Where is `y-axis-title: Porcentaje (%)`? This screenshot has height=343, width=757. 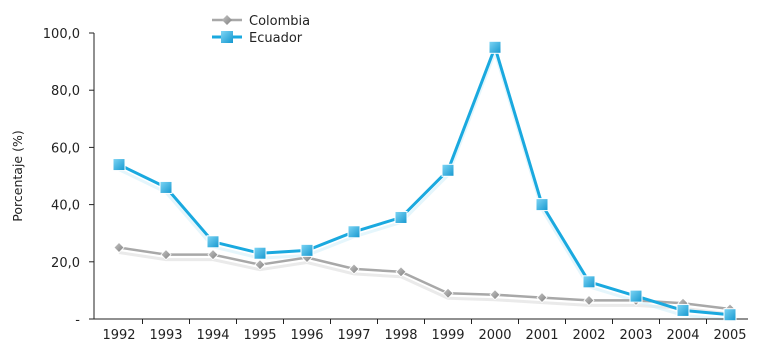 y-axis-title: Porcentaje (%) is located at coordinates (17, 175).